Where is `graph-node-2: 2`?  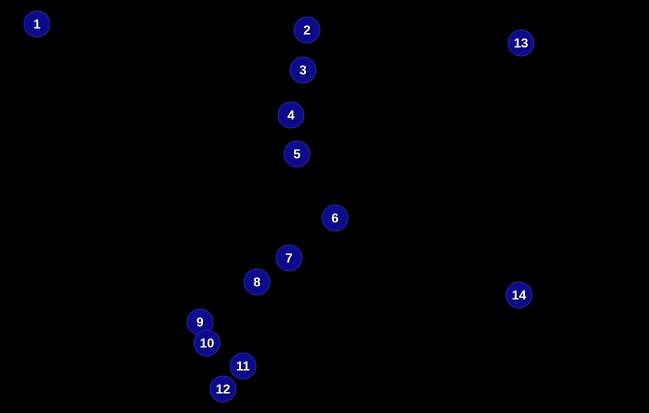
graph-node-2: 2 is located at coordinates (307, 30).